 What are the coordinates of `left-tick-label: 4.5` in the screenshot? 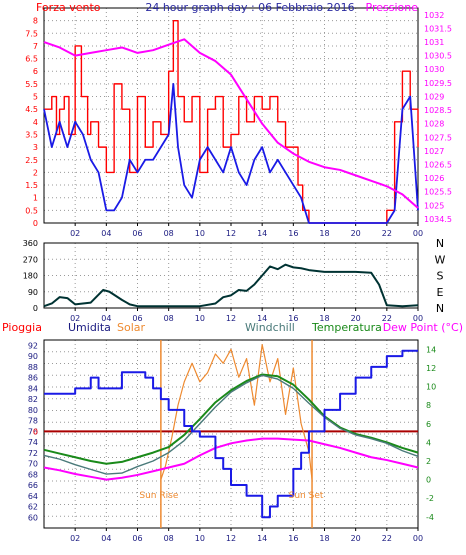 It's located at (31, 109).